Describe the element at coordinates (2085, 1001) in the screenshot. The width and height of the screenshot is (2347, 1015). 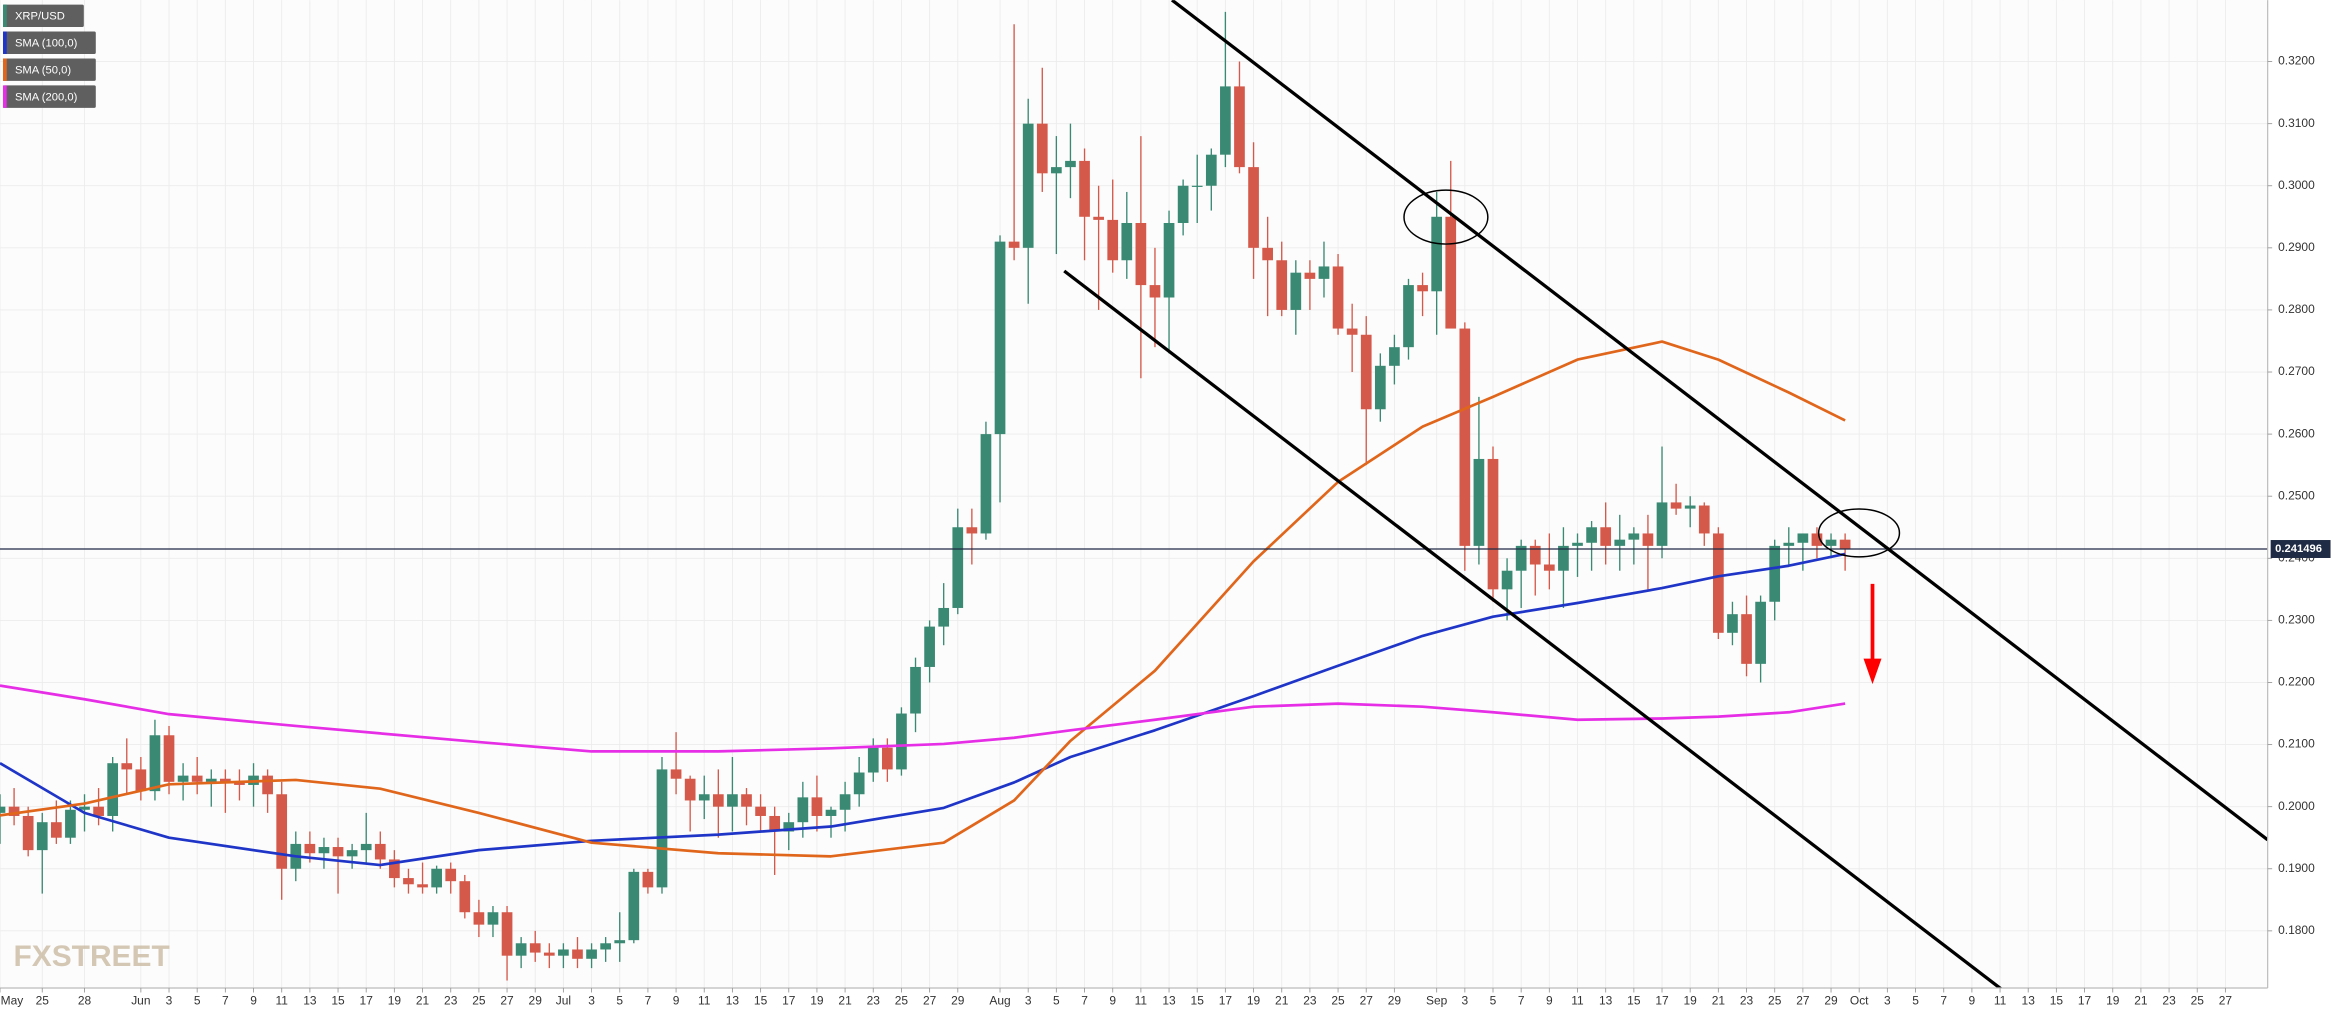
I see `x-tick-label: 17` at that location.